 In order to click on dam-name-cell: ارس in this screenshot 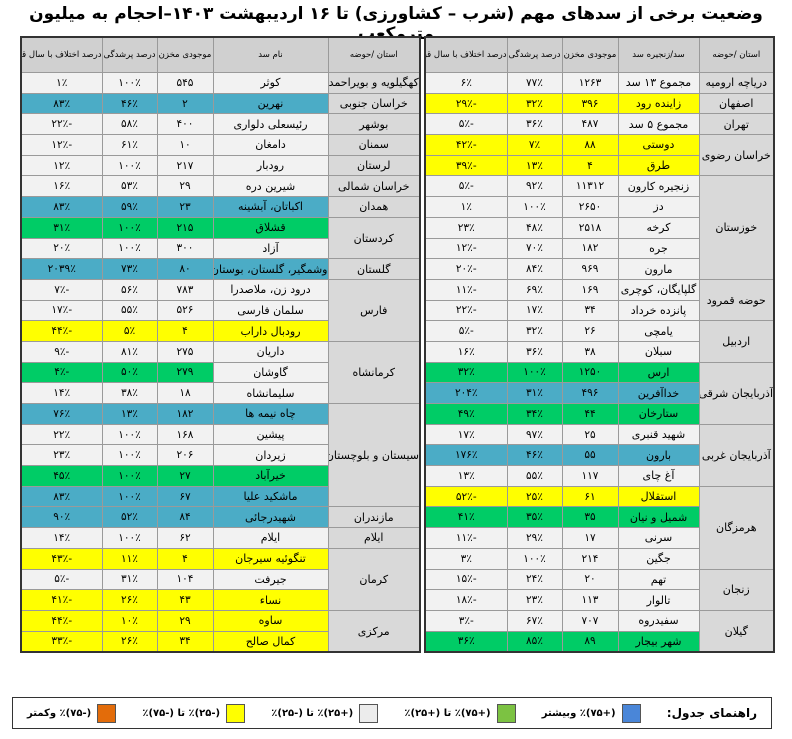, I will do `click(658, 372)`.